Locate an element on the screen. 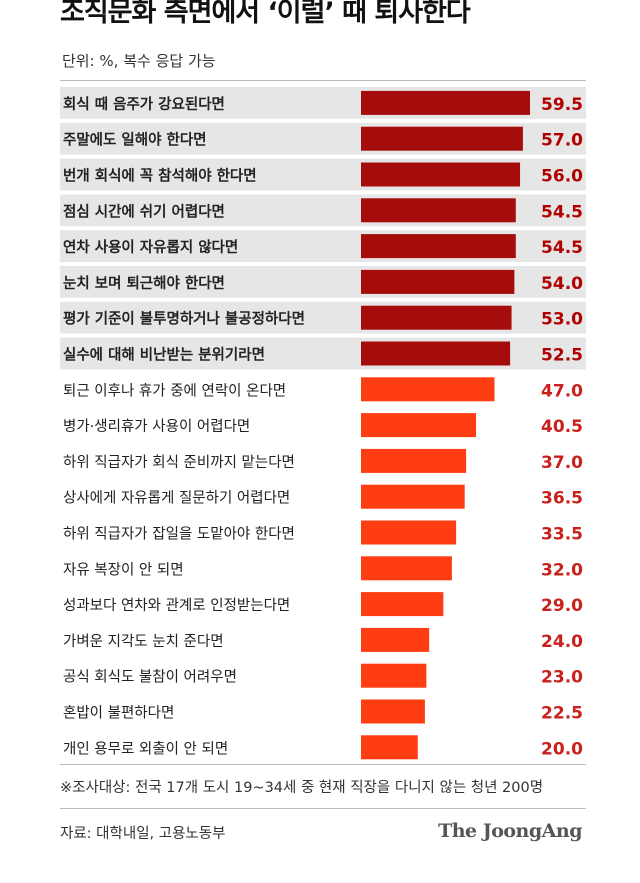 Image resolution: width=640 pixels, height=883 pixels. value-label: 52.5 is located at coordinates (562, 356).